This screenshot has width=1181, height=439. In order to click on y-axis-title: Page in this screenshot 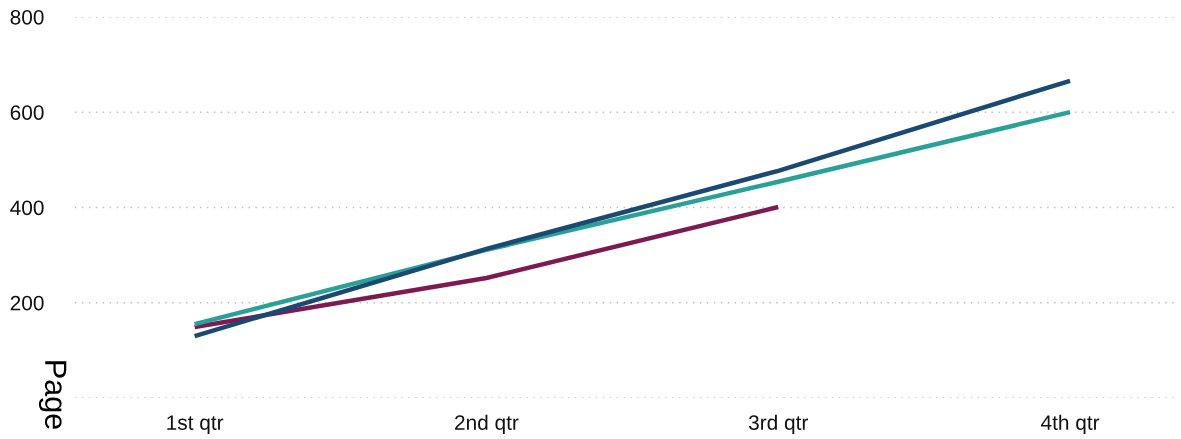, I will do `click(52, 395)`.